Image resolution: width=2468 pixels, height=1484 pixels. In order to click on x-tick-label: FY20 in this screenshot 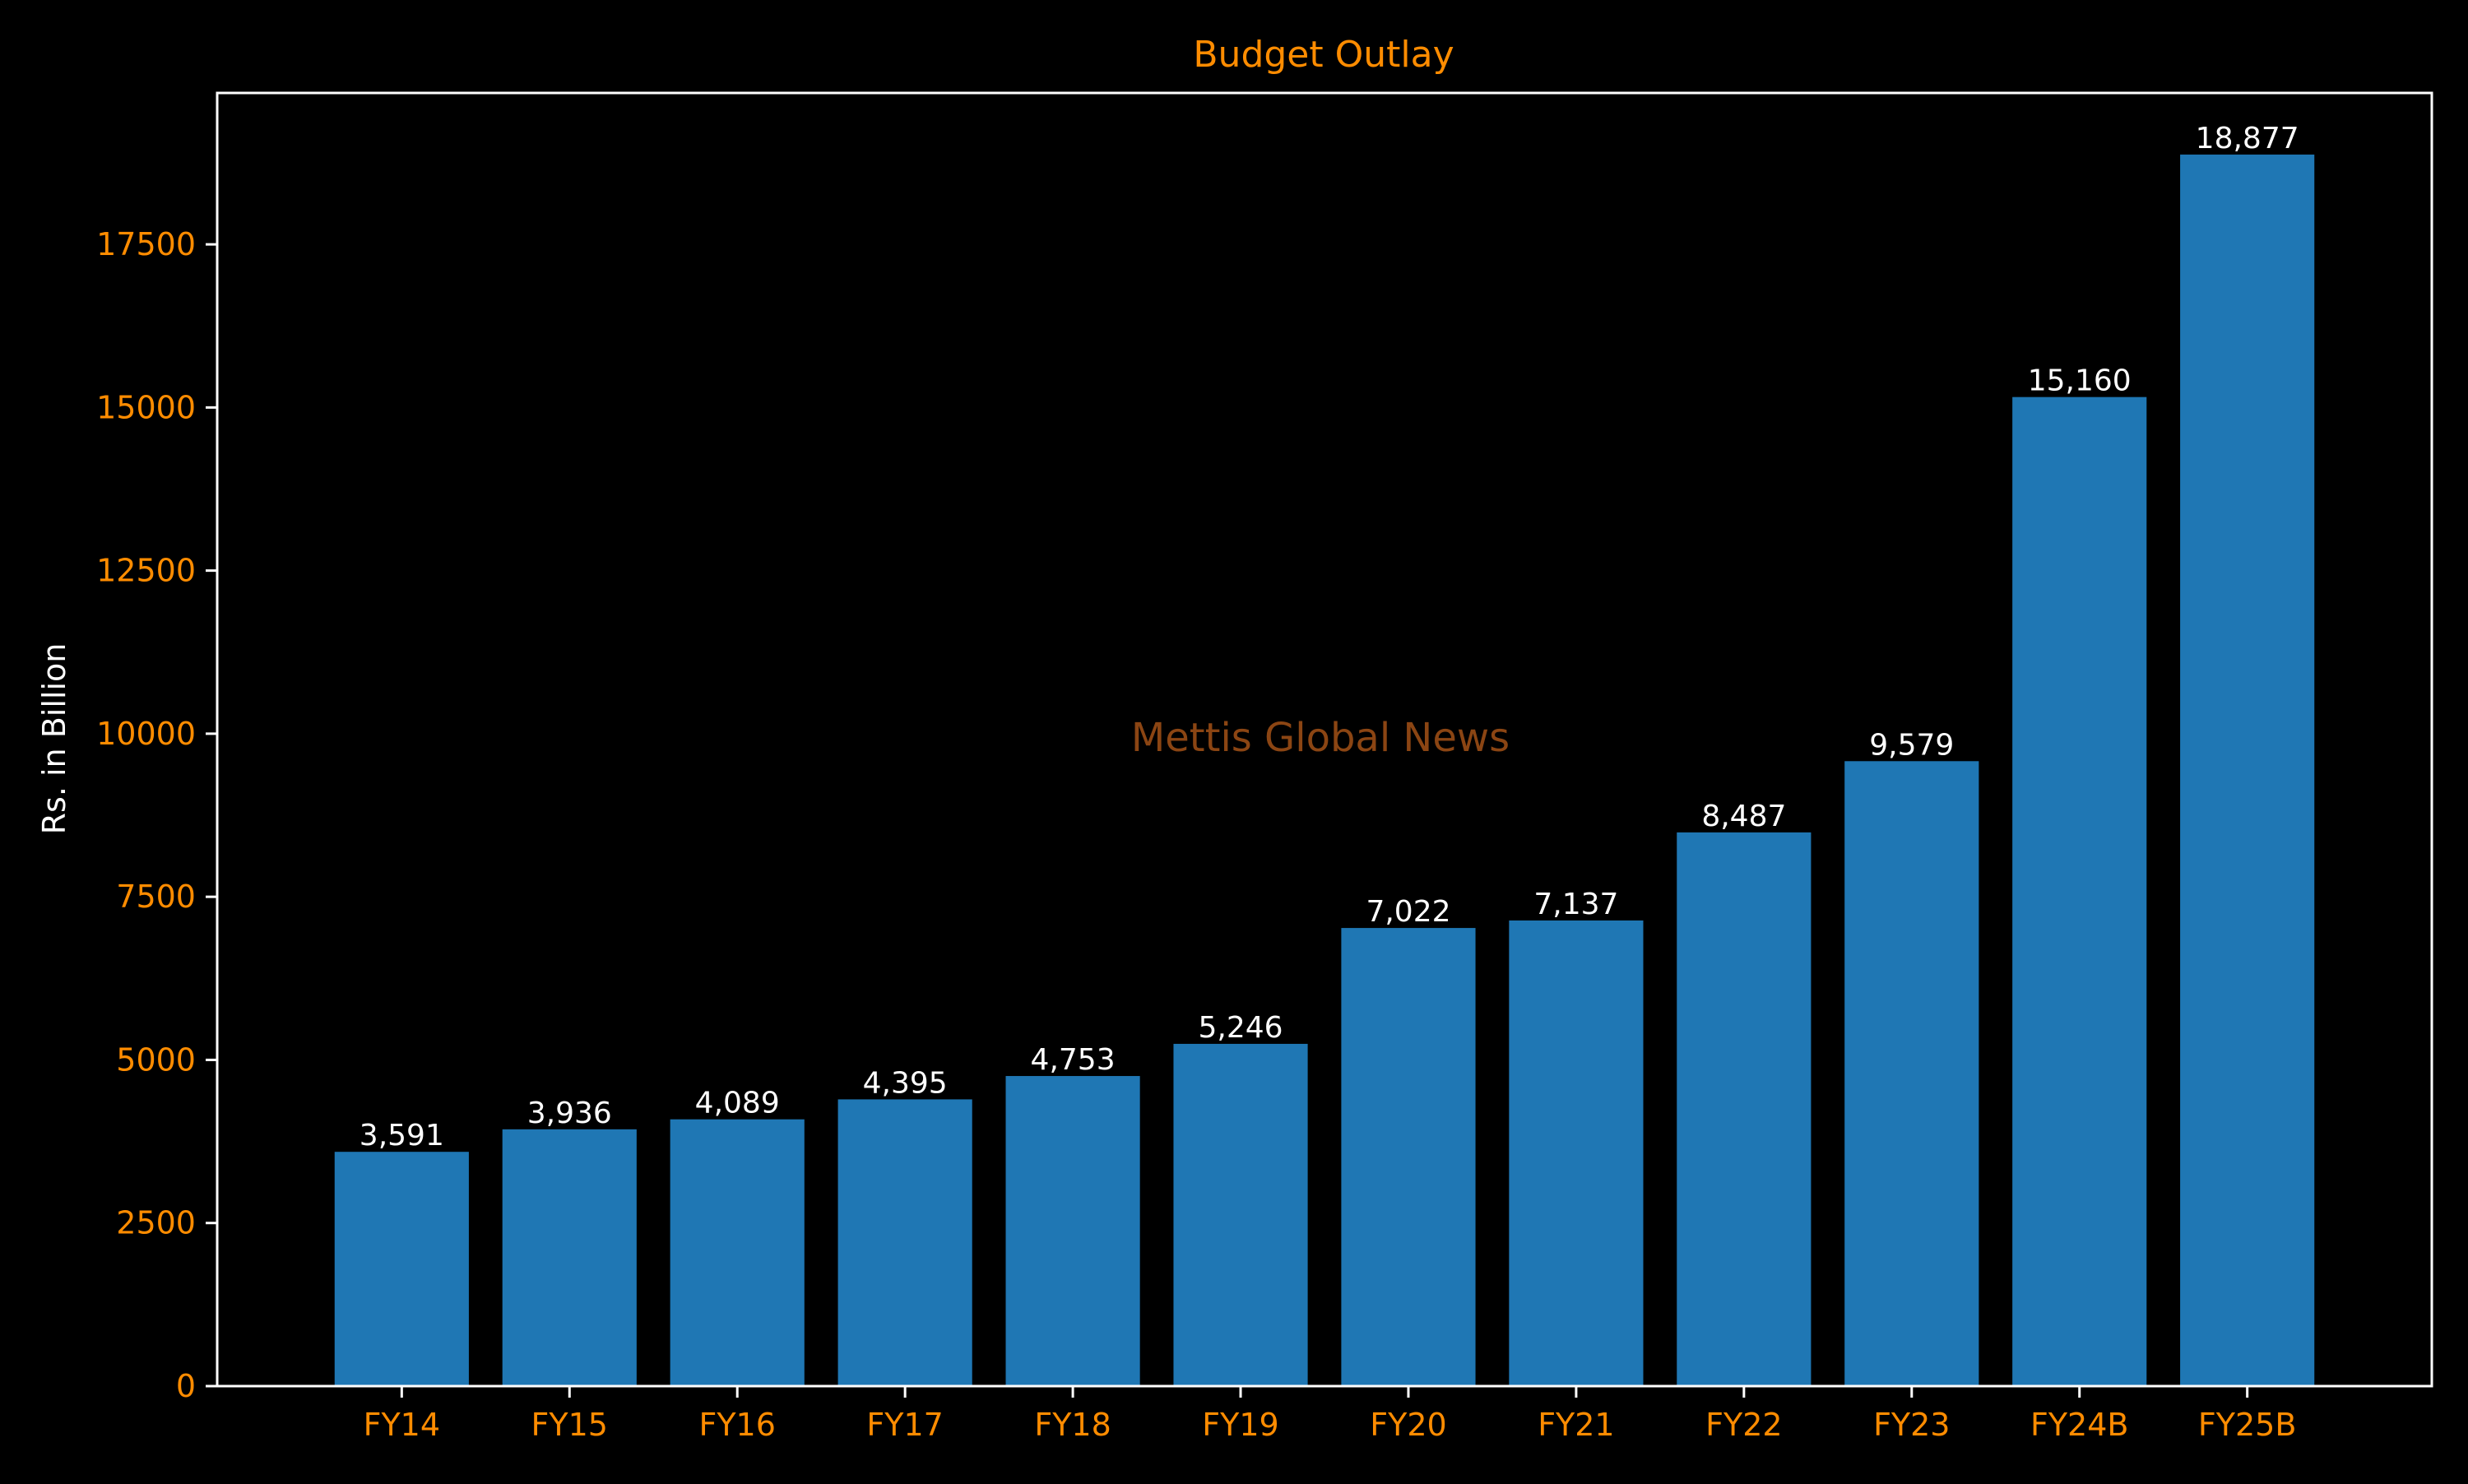, I will do `click(1408, 1425)`.